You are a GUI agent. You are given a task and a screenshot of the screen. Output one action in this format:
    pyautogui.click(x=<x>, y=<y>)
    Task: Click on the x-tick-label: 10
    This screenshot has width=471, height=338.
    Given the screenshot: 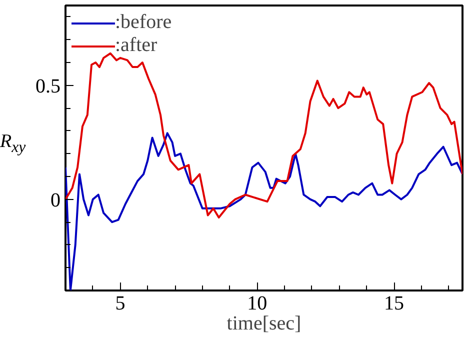 What is the action you would take?
    pyautogui.click(x=257, y=303)
    